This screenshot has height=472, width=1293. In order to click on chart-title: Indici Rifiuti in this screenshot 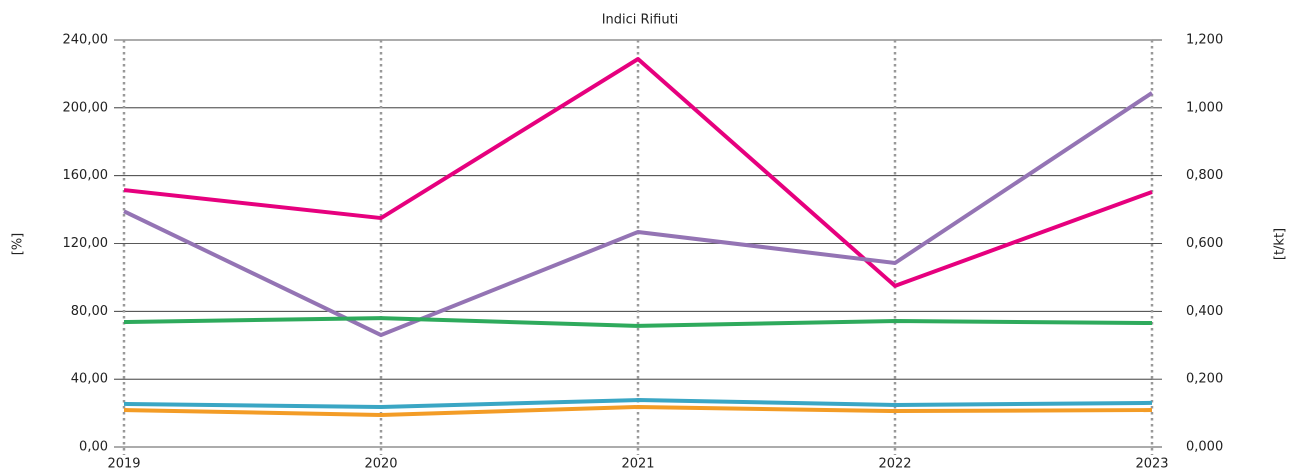, I will do `click(640, 20)`.